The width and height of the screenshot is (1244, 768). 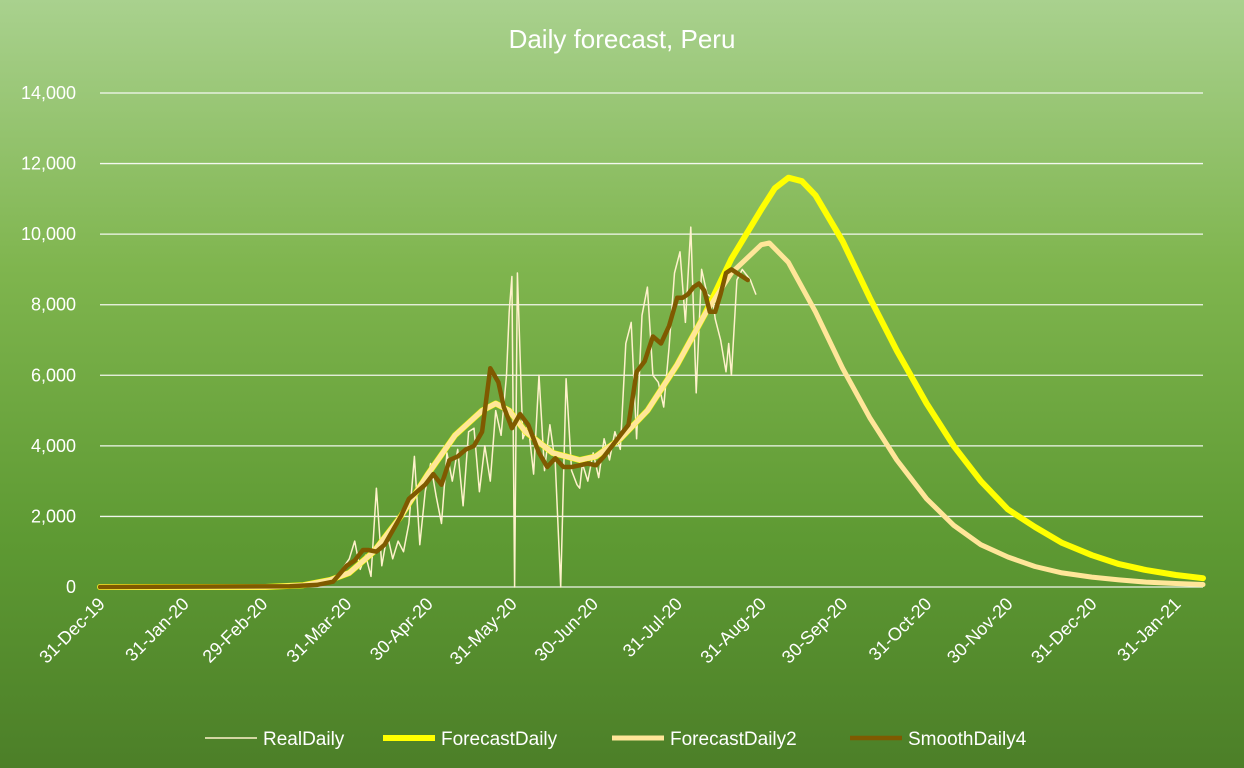 What do you see at coordinates (483, 631) in the screenshot?
I see `x-tick-label: 31-May-20` at bounding box center [483, 631].